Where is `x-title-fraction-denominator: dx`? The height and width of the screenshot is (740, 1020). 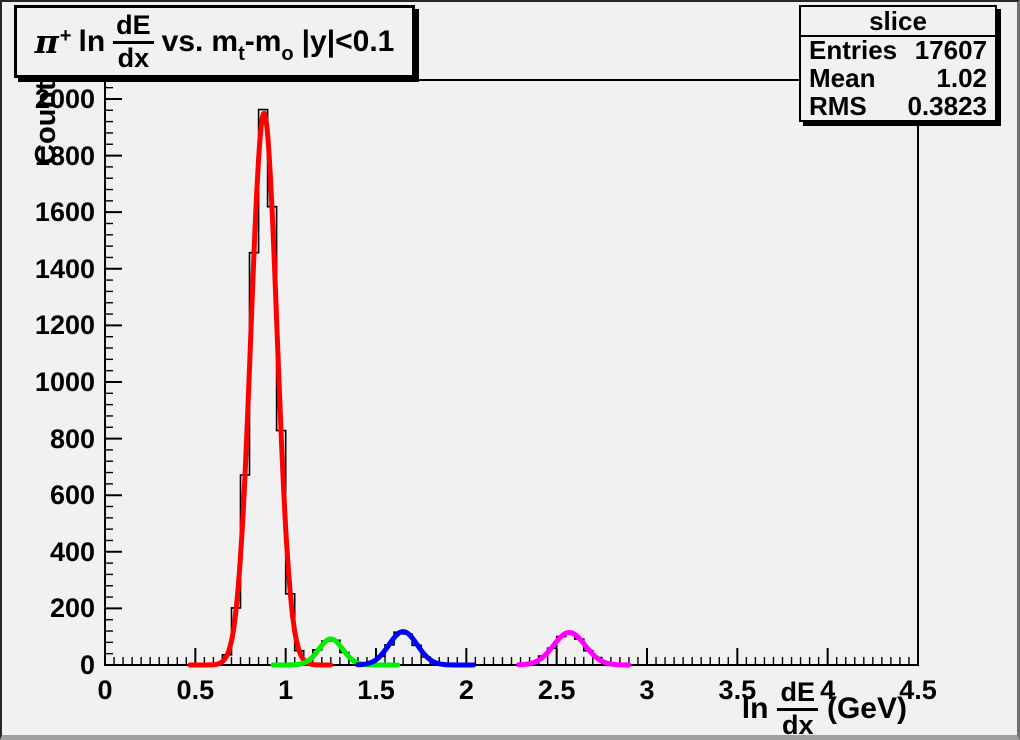 x-title-fraction-denominator: dx is located at coordinates (797, 725).